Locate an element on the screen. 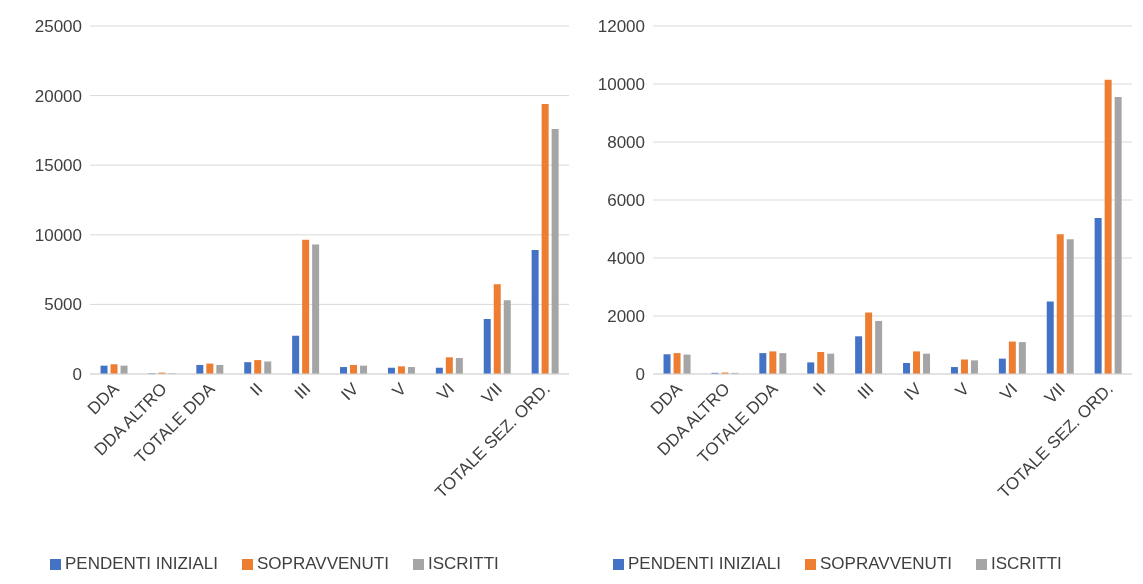 Image resolution: width=1143 pixels, height=584 pixels. y-tick-label: 5000 is located at coordinates (63, 305).